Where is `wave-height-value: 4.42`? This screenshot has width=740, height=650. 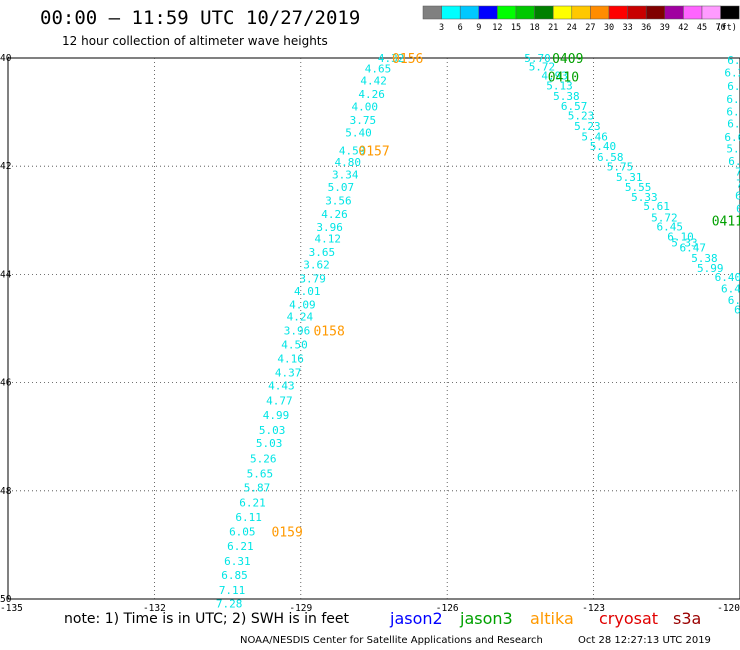 wave-height-value: 4.42 is located at coordinates (373, 81).